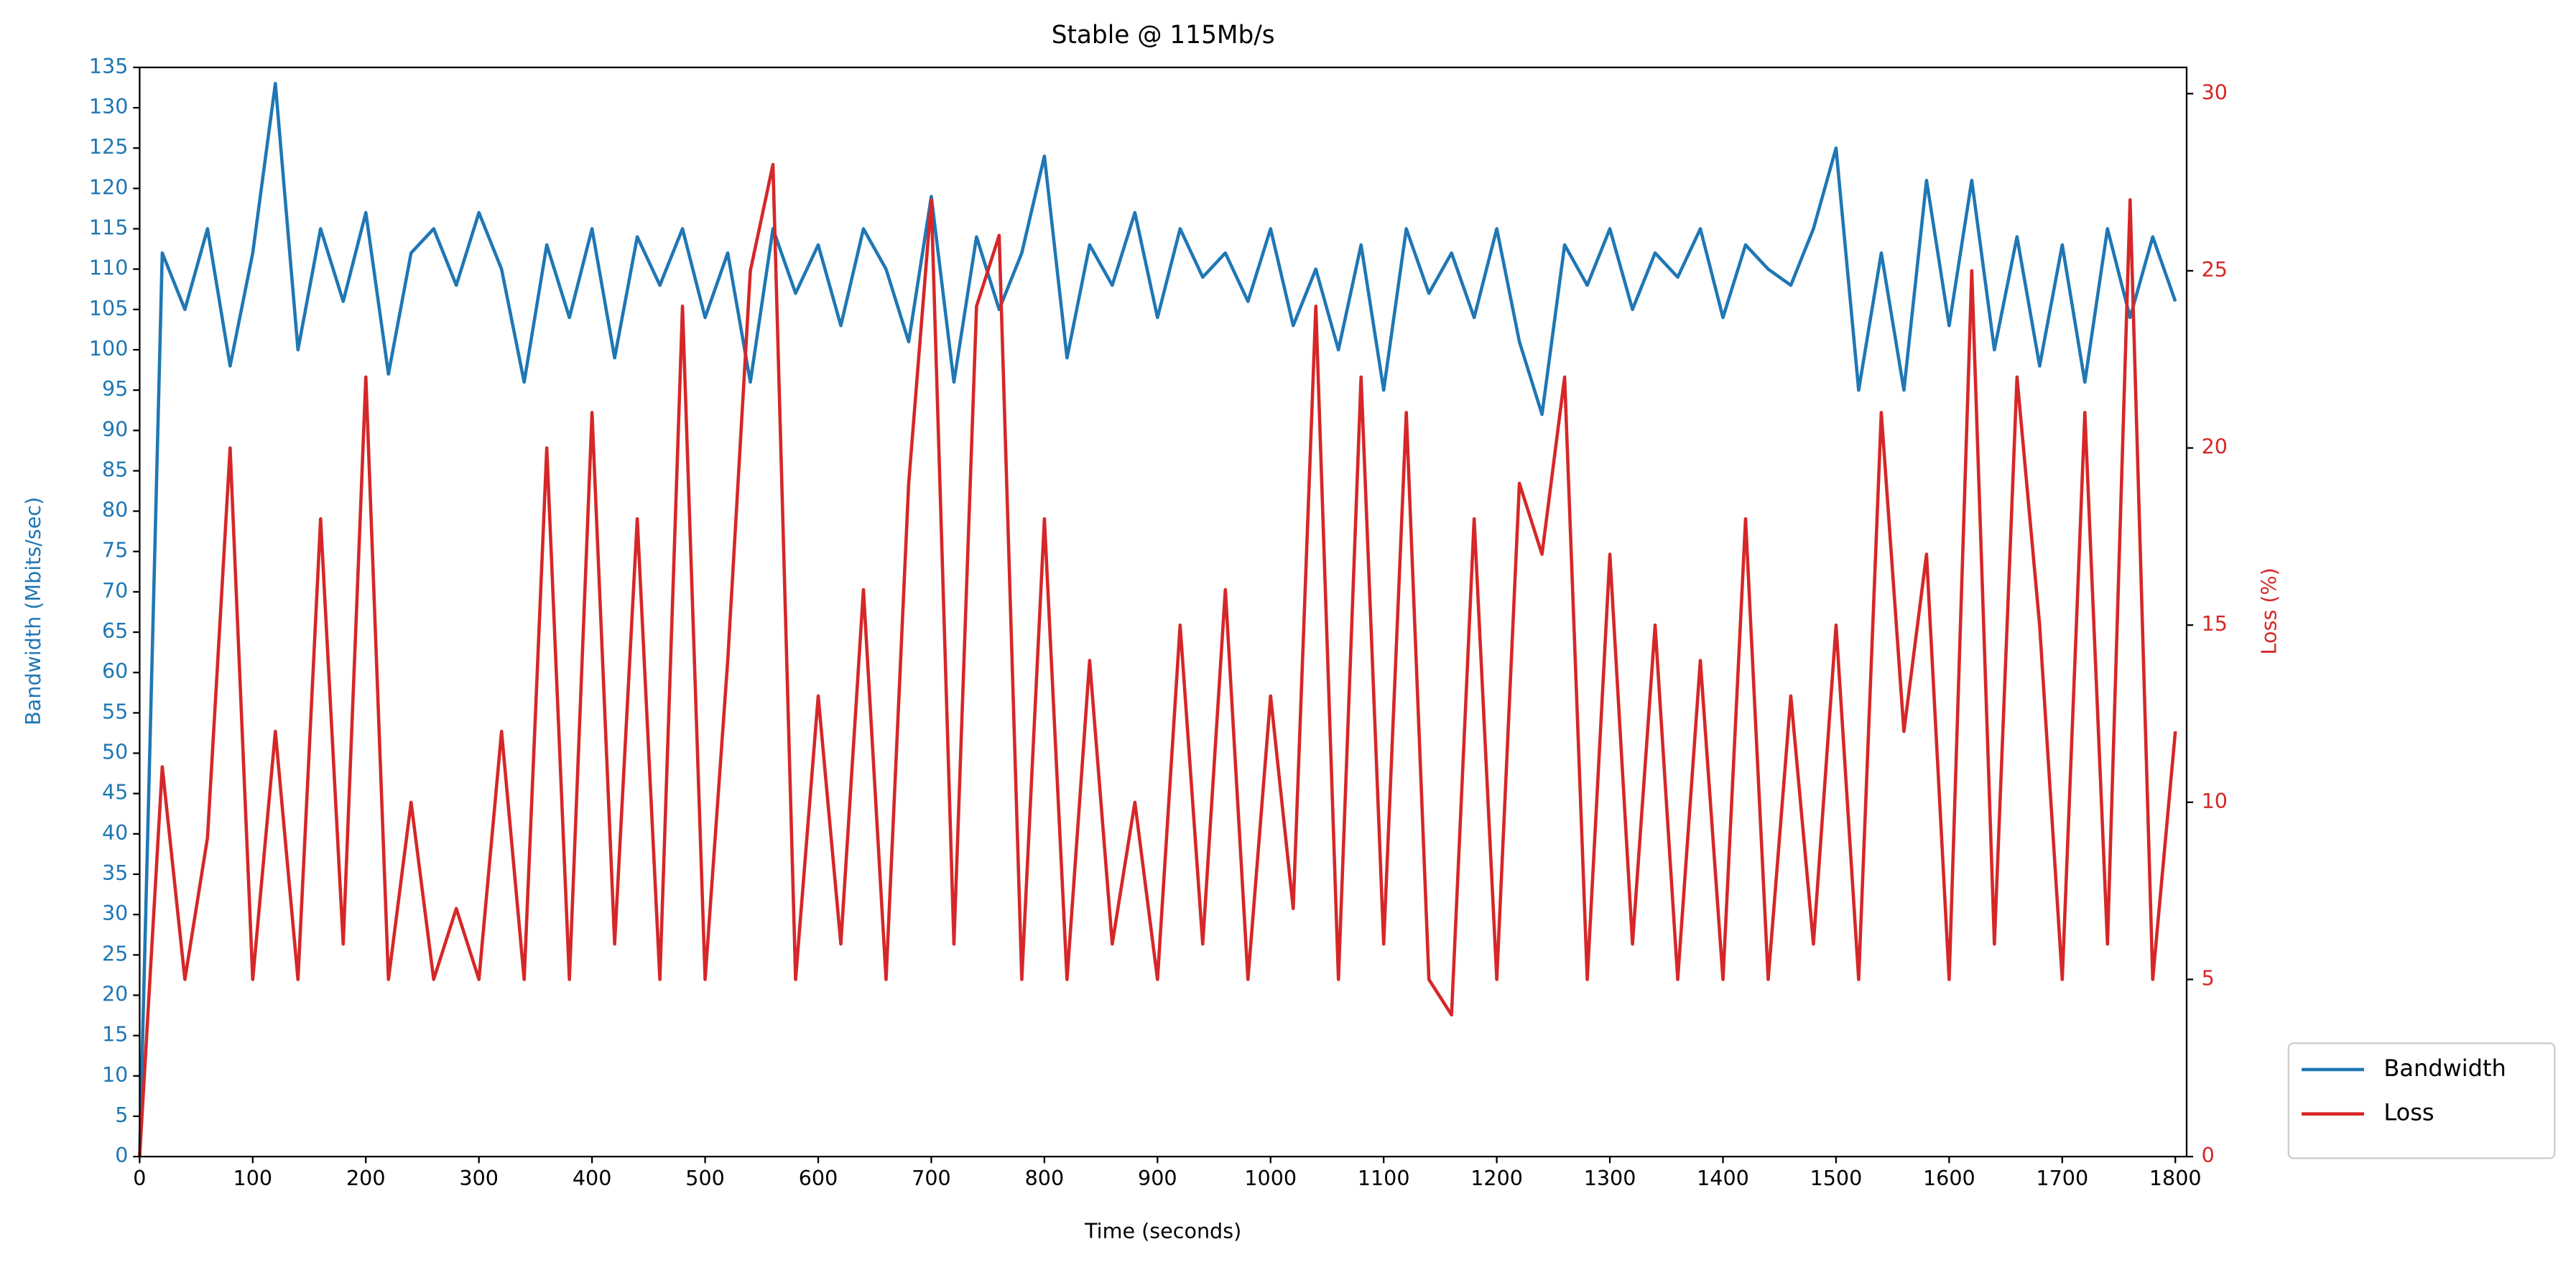 The height and width of the screenshot is (1270, 2576). I want to click on y-tick-label: 115, so click(109, 227).